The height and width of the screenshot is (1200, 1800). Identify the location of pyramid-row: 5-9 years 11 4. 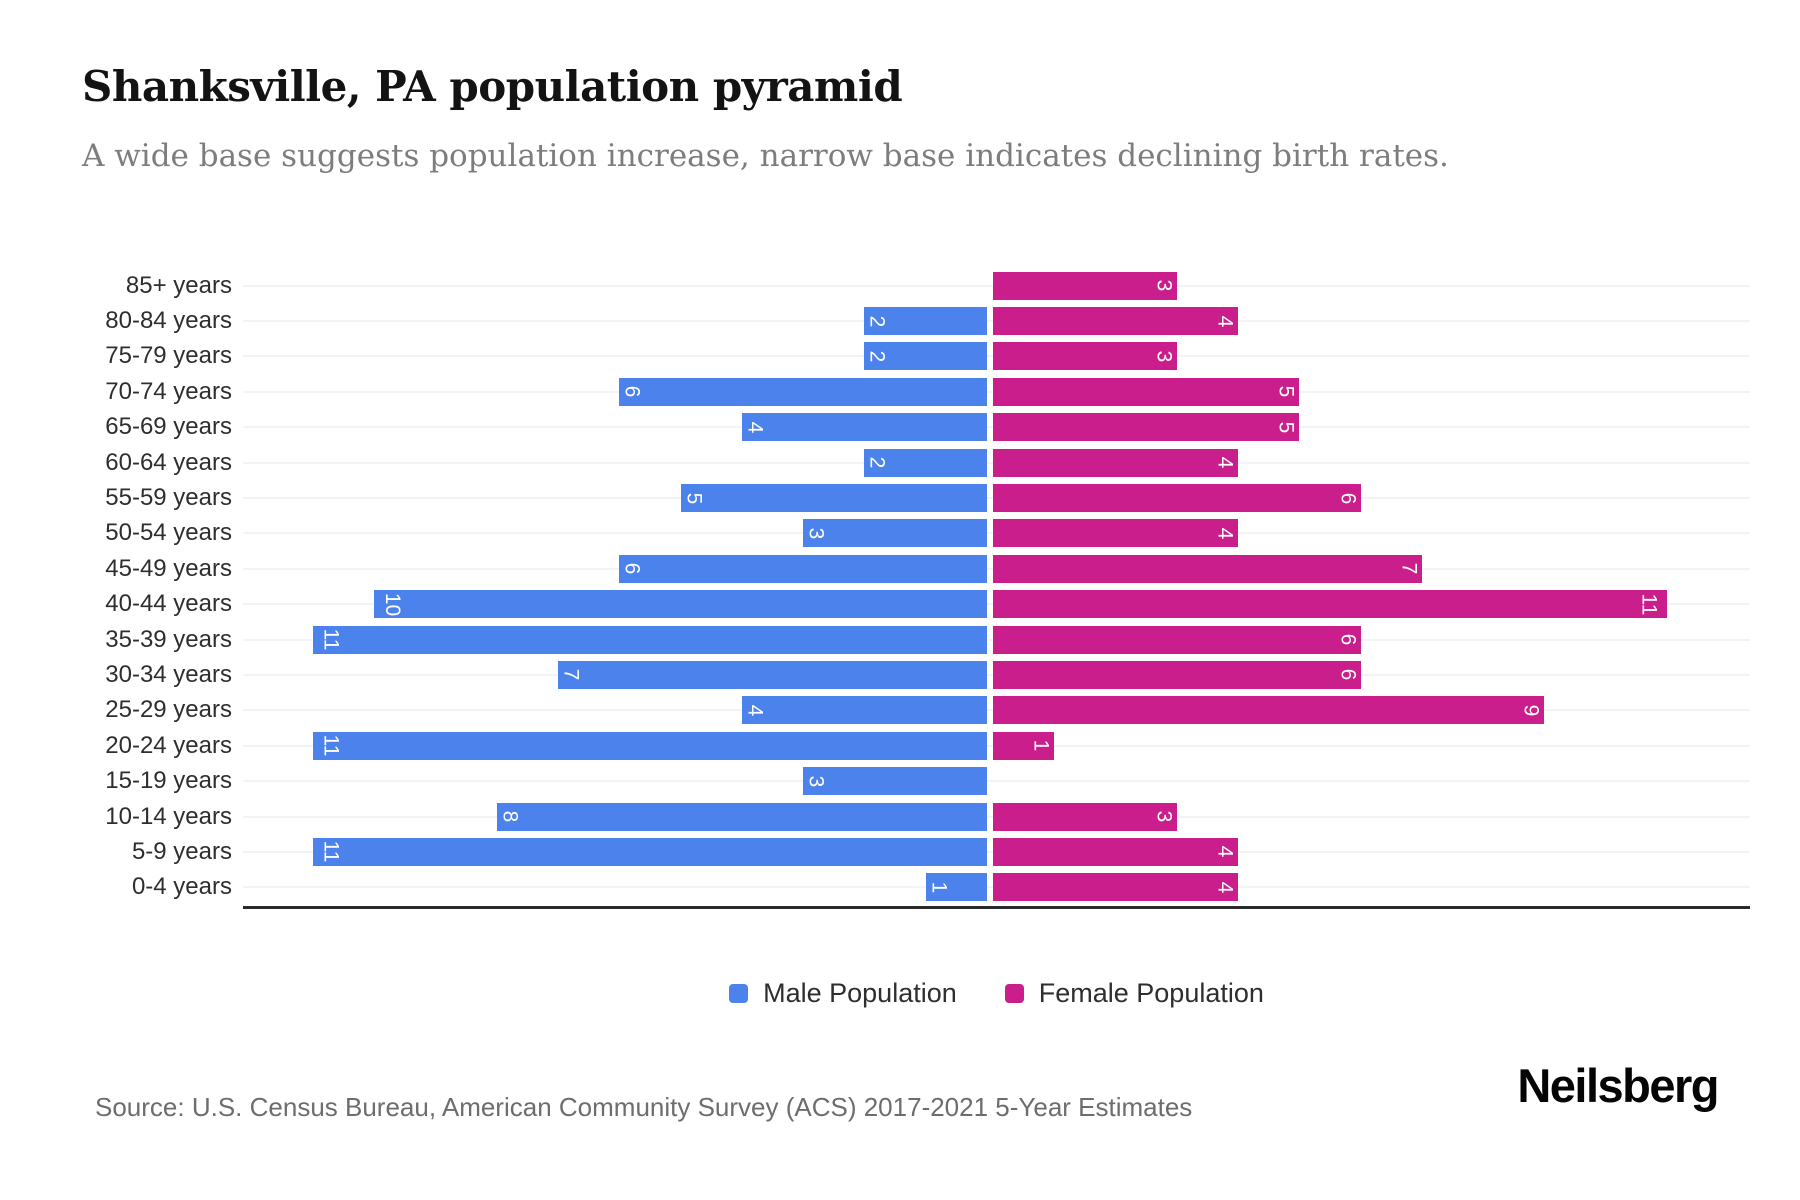
(922, 851).